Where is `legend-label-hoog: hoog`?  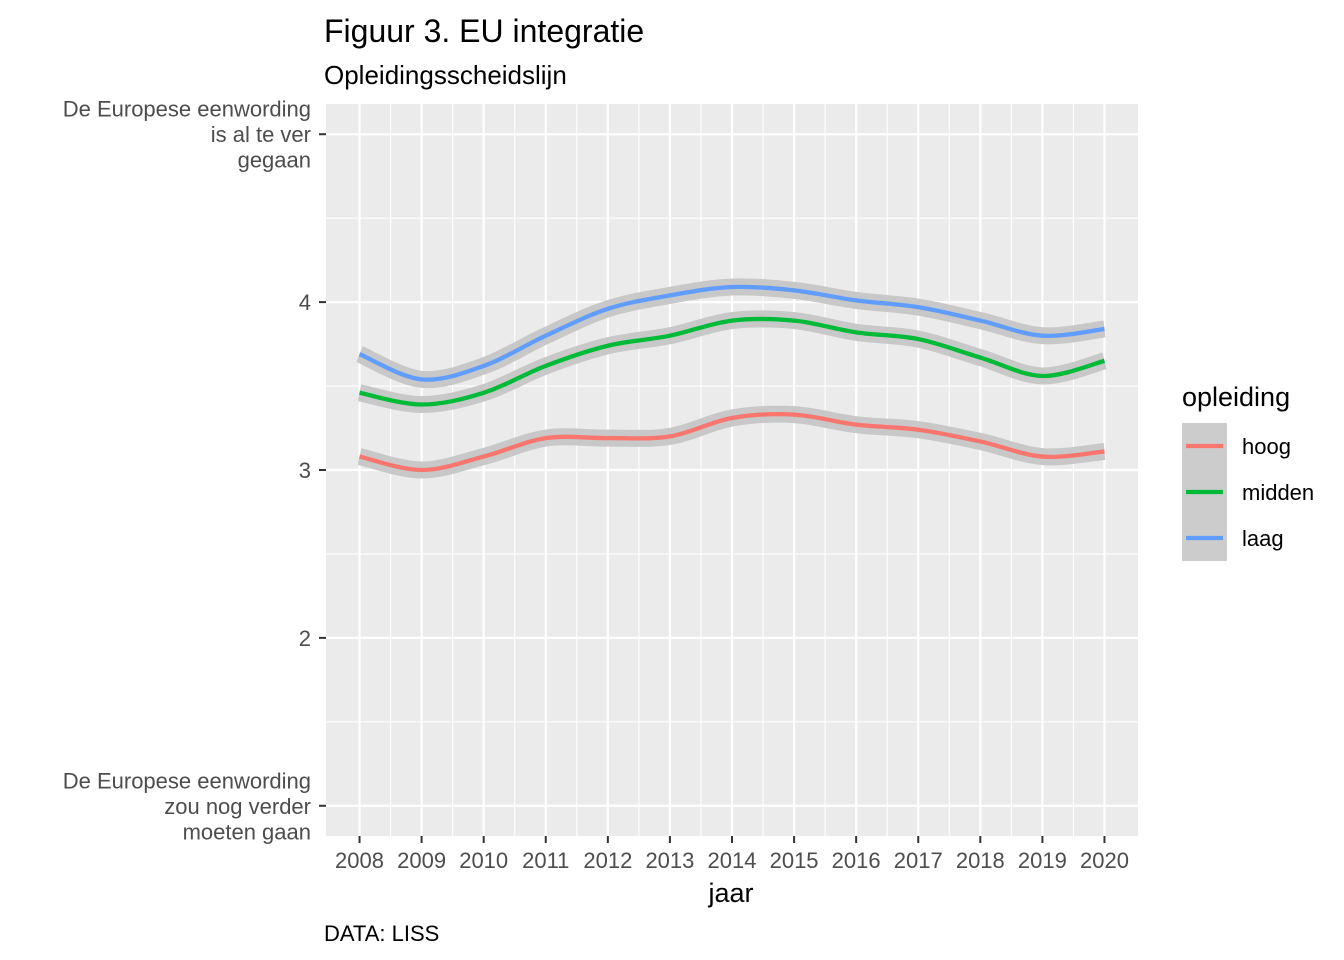 legend-label-hoog: hoog is located at coordinates (1266, 446).